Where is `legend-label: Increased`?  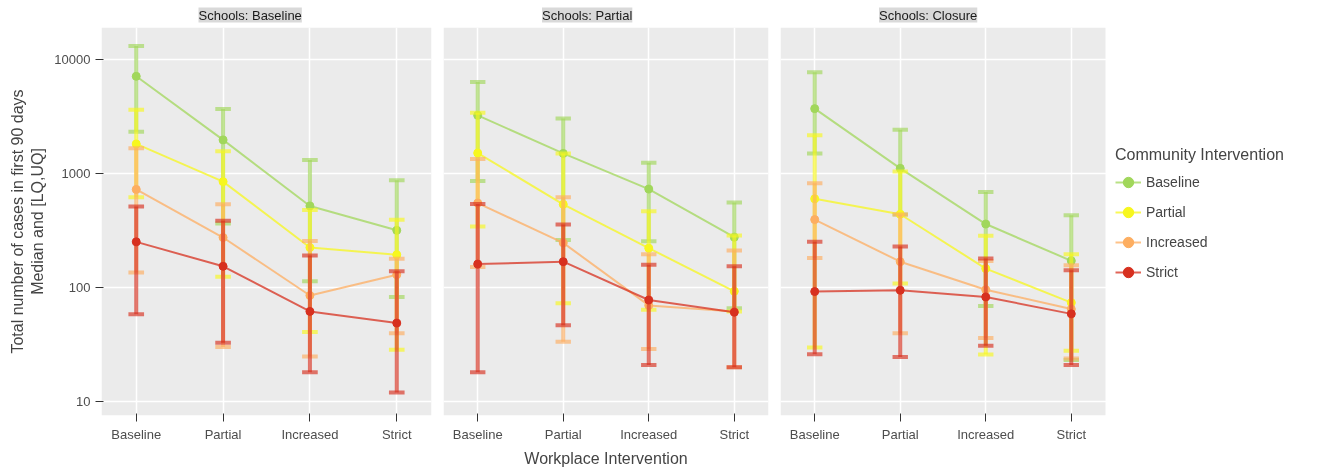
legend-label: Increased is located at coordinates (1177, 242).